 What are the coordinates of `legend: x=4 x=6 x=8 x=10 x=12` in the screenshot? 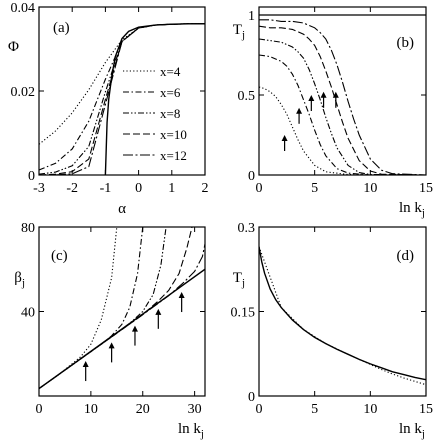 It's located at (155, 113).